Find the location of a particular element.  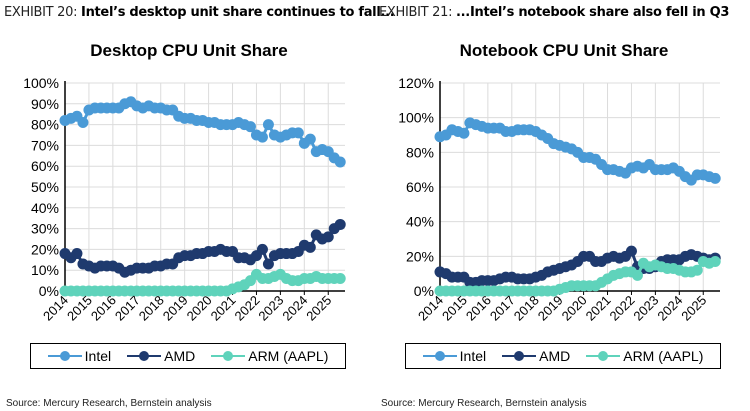

y-tick-label: 50% is located at coordinates (45, 187).